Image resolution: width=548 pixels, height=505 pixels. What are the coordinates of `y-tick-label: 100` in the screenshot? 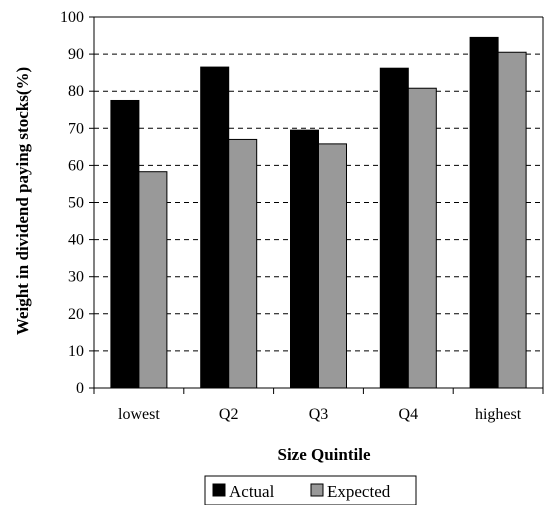 It's located at (72, 17).